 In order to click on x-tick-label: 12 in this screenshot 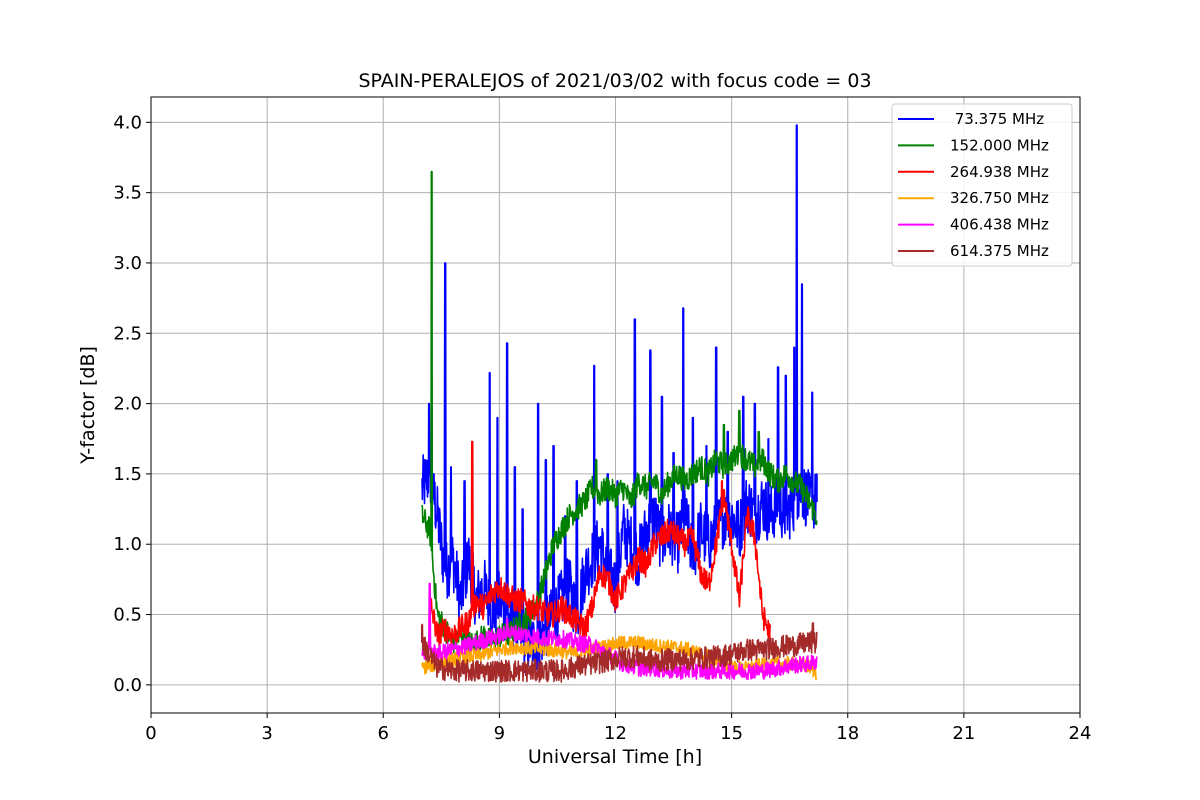, I will do `click(615, 733)`.